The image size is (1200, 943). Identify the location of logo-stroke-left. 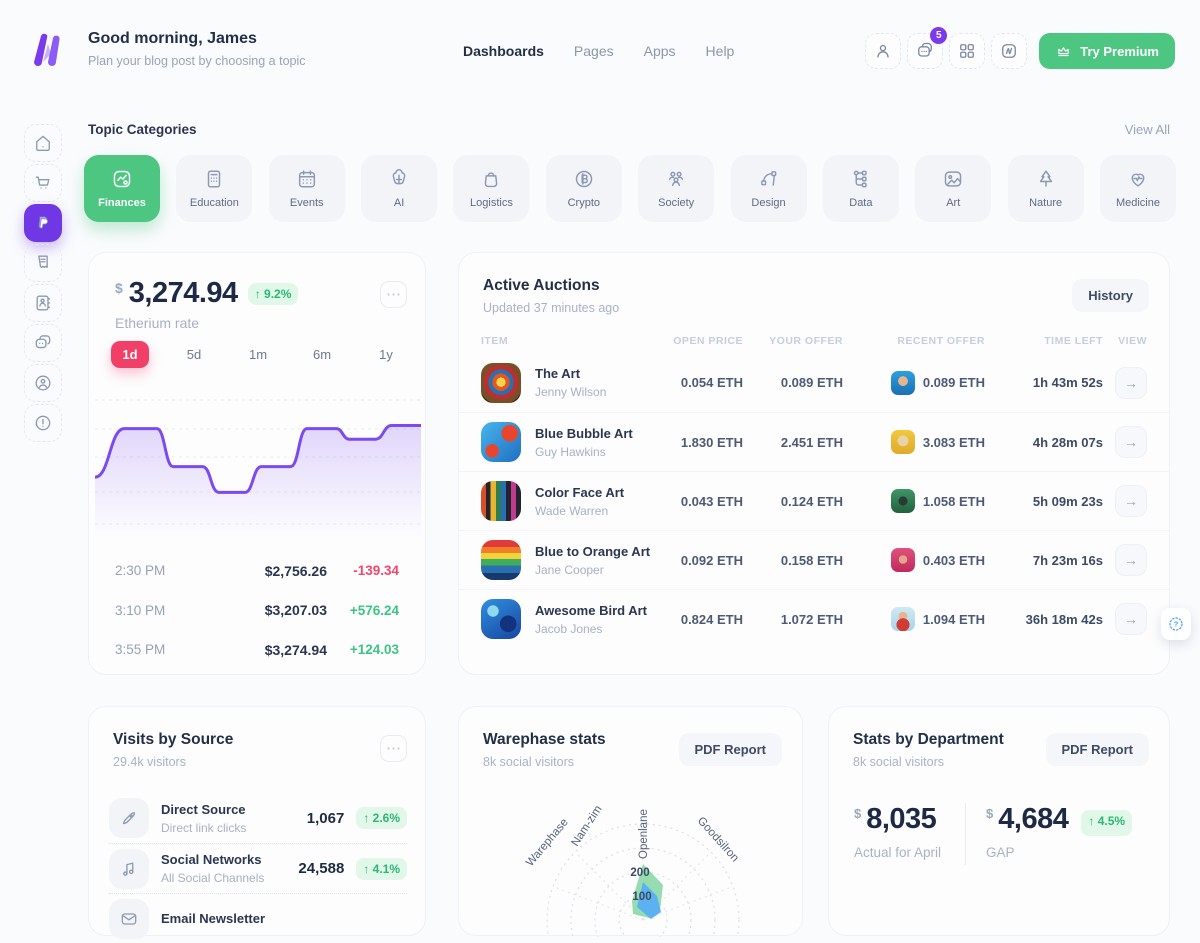
(41, 49).